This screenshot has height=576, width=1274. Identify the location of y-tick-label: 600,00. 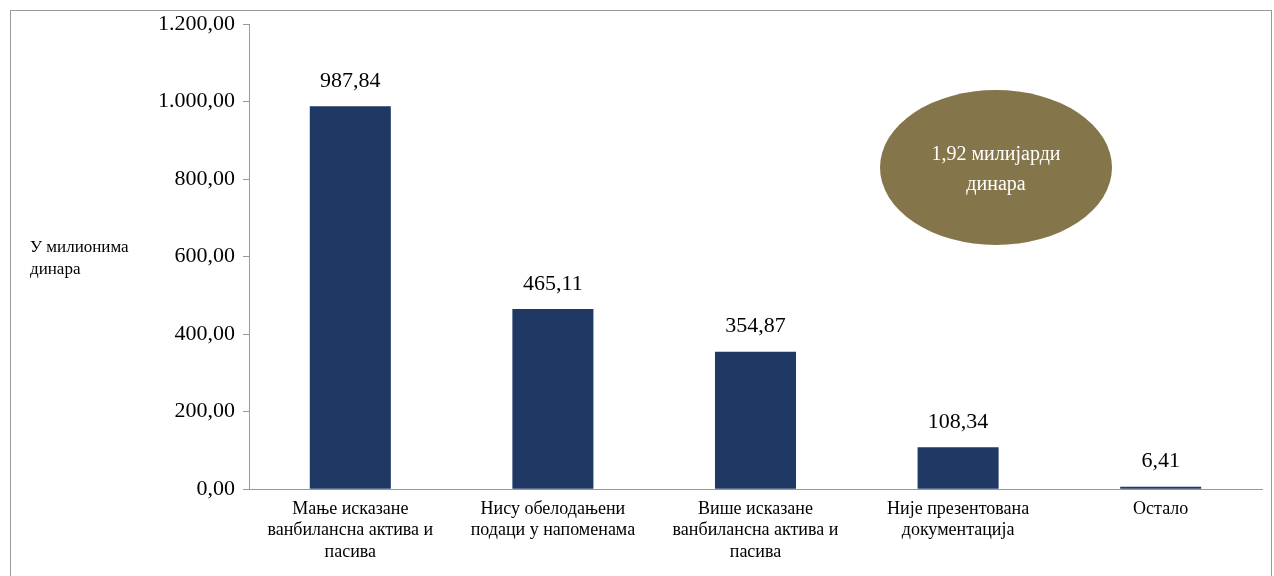
(204, 255).